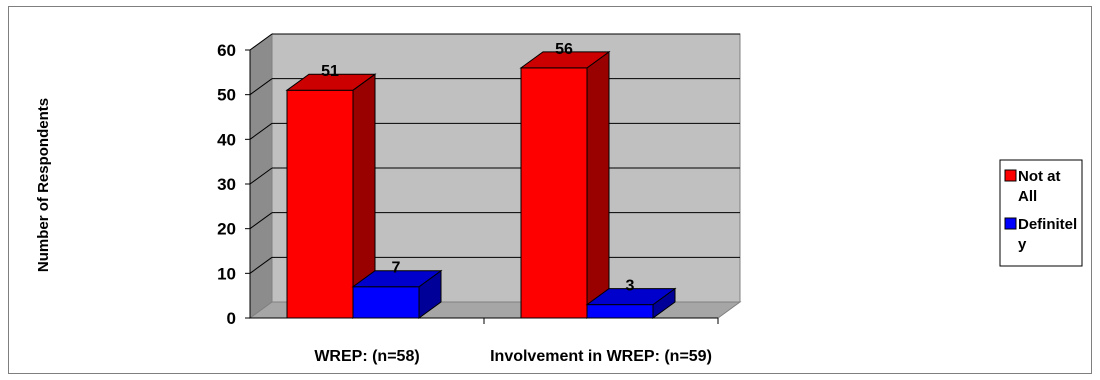  What do you see at coordinates (226, 229) in the screenshot?
I see `y-tick-label: 20` at bounding box center [226, 229].